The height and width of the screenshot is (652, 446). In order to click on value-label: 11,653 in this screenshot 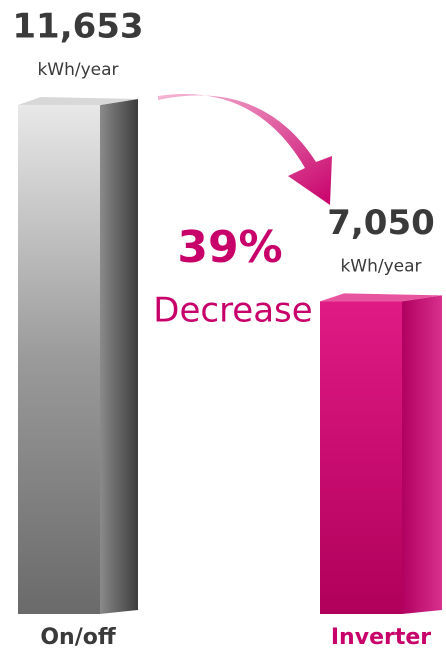, I will do `click(77, 27)`.